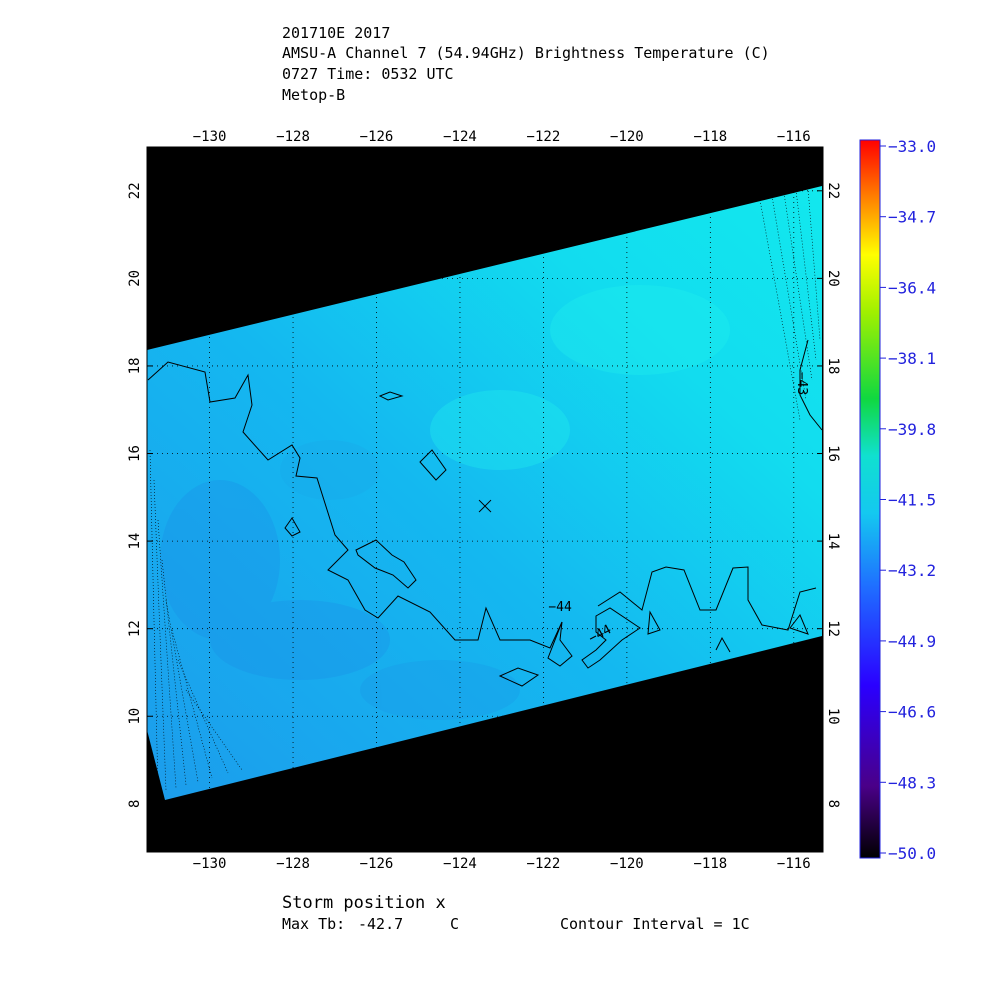  What do you see at coordinates (293, 864) in the screenshot?
I see `lon-label-bottom: −128` at bounding box center [293, 864].